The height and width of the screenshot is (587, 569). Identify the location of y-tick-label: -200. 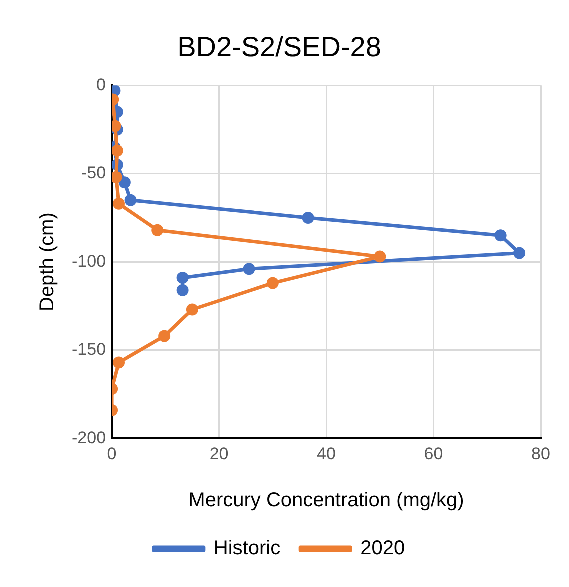
(89, 438).